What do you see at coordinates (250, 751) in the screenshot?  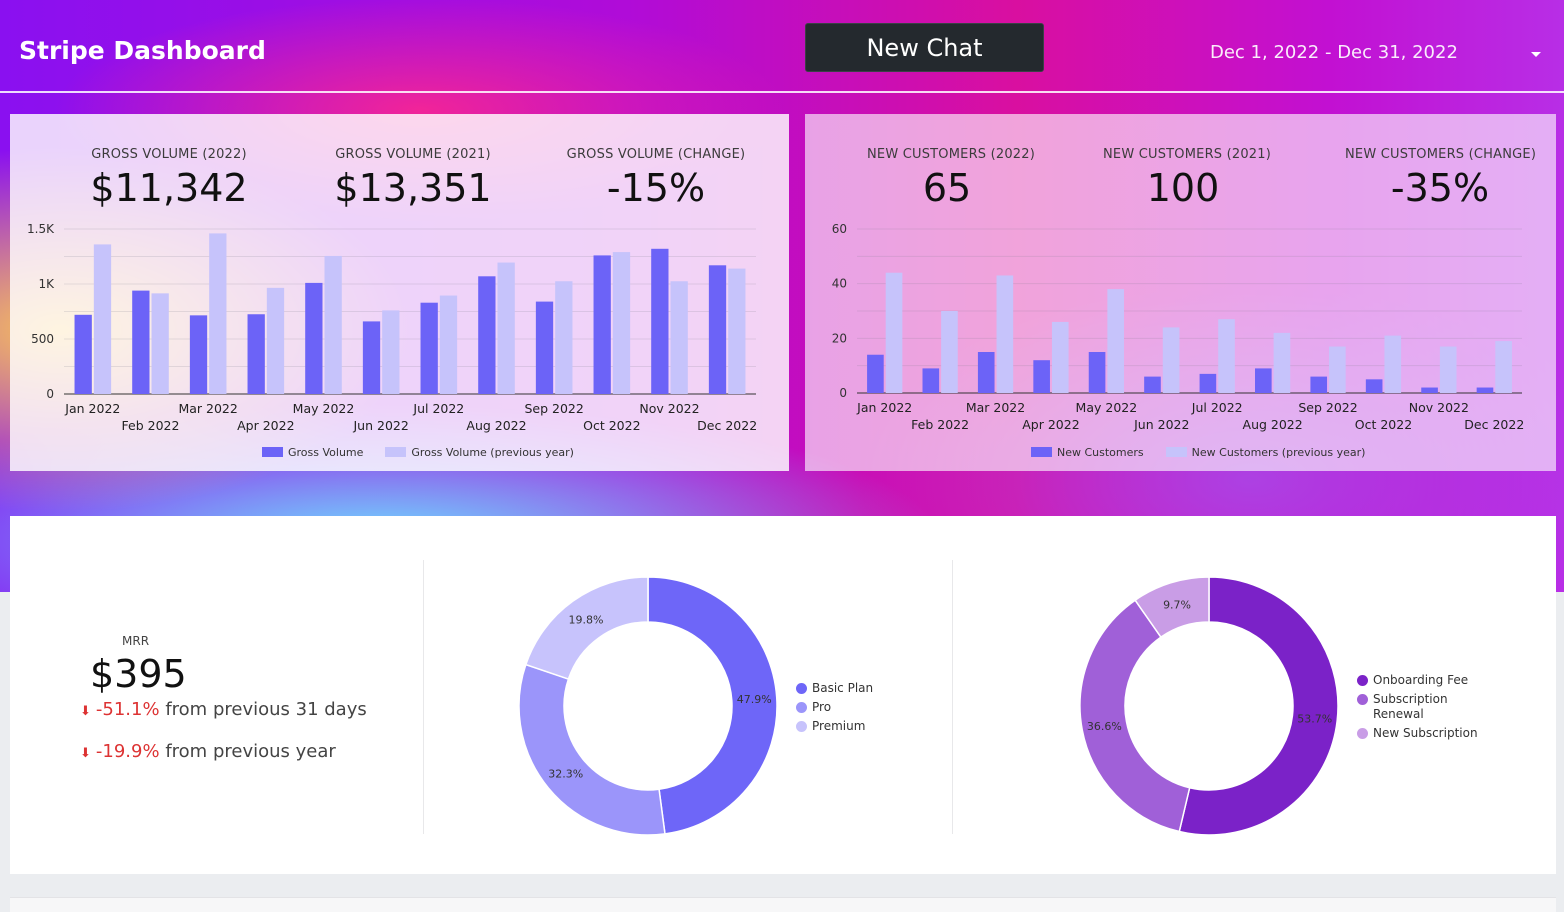 I see `delta-text: from previous year` at bounding box center [250, 751].